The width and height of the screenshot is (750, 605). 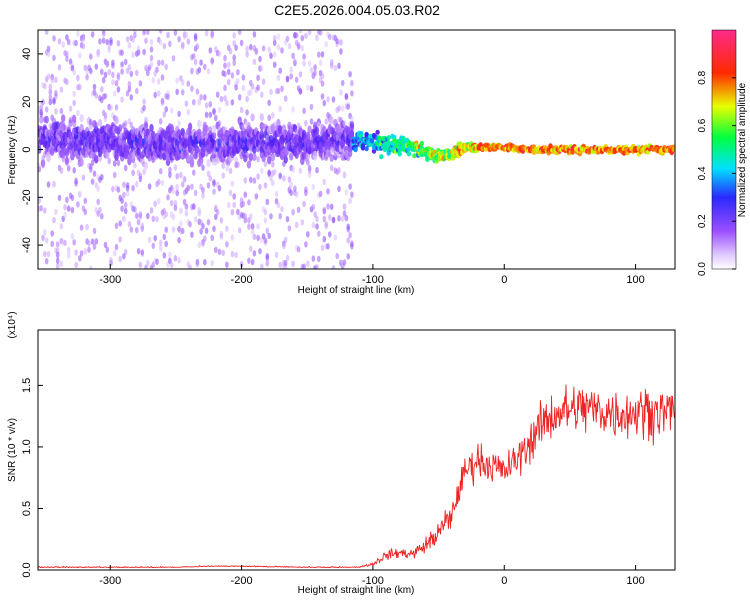 What do you see at coordinates (372, 275) in the screenshot?
I see `spectrogram-x-axis: -300 -200 -100 0 100` at bounding box center [372, 275].